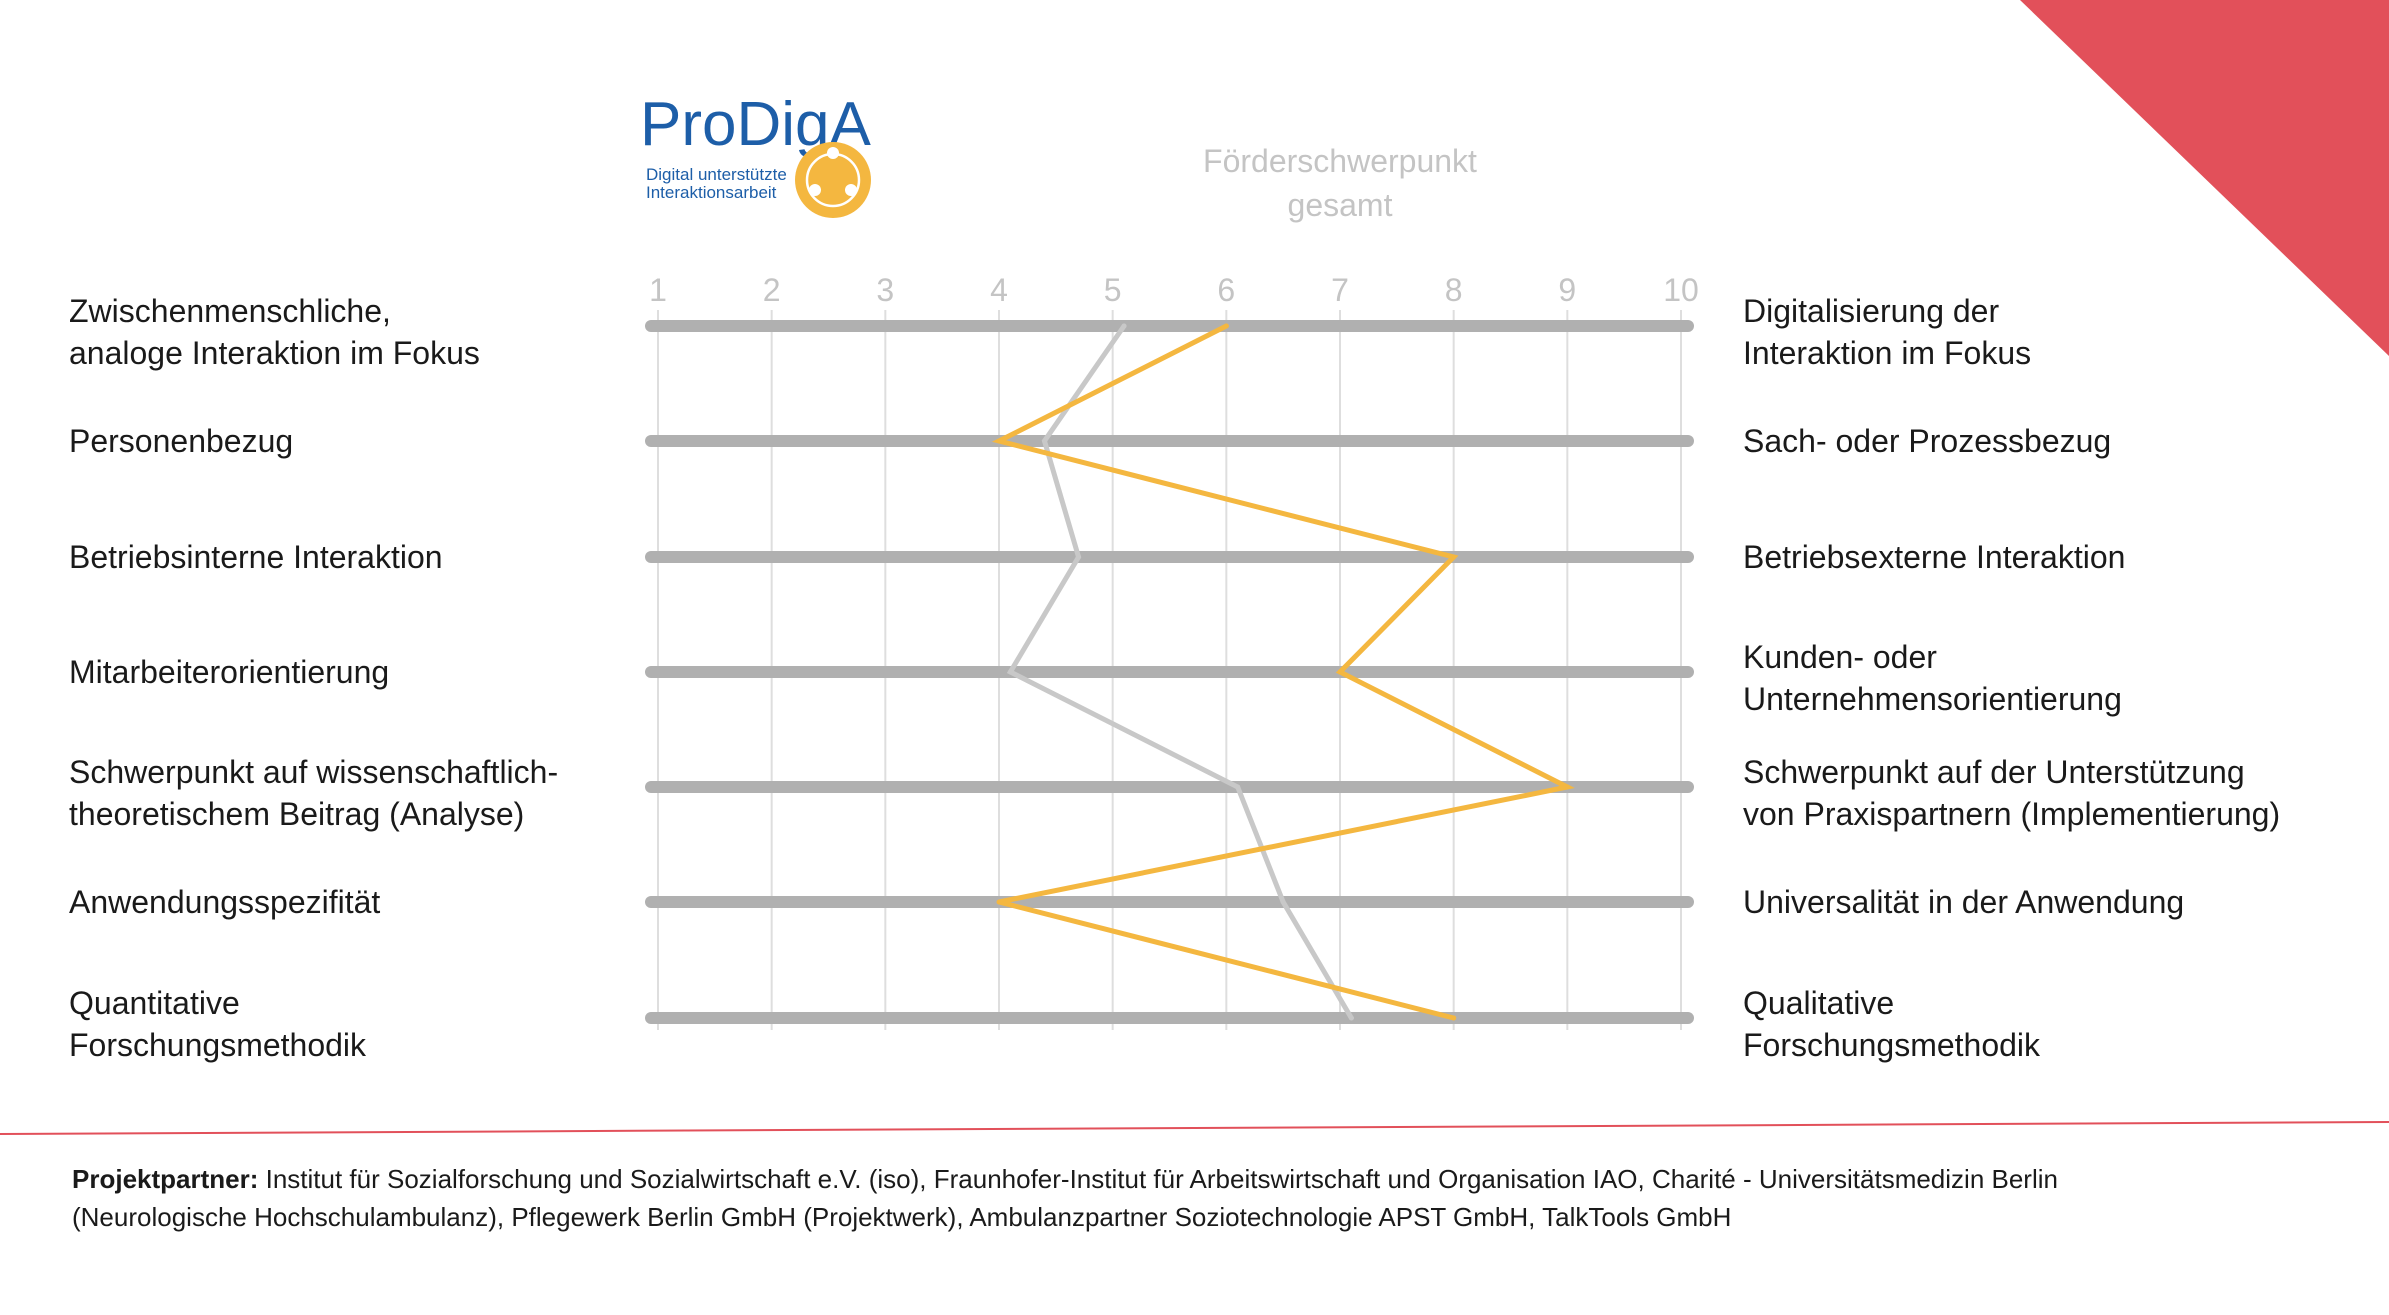 Image resolution: width=2389 pixels, height=1315 pixels. What do you see at coordinates (165, 1179) in the screenshot?
I see `footer-label: Projektpartner:` at bounding box center [165, 1179].